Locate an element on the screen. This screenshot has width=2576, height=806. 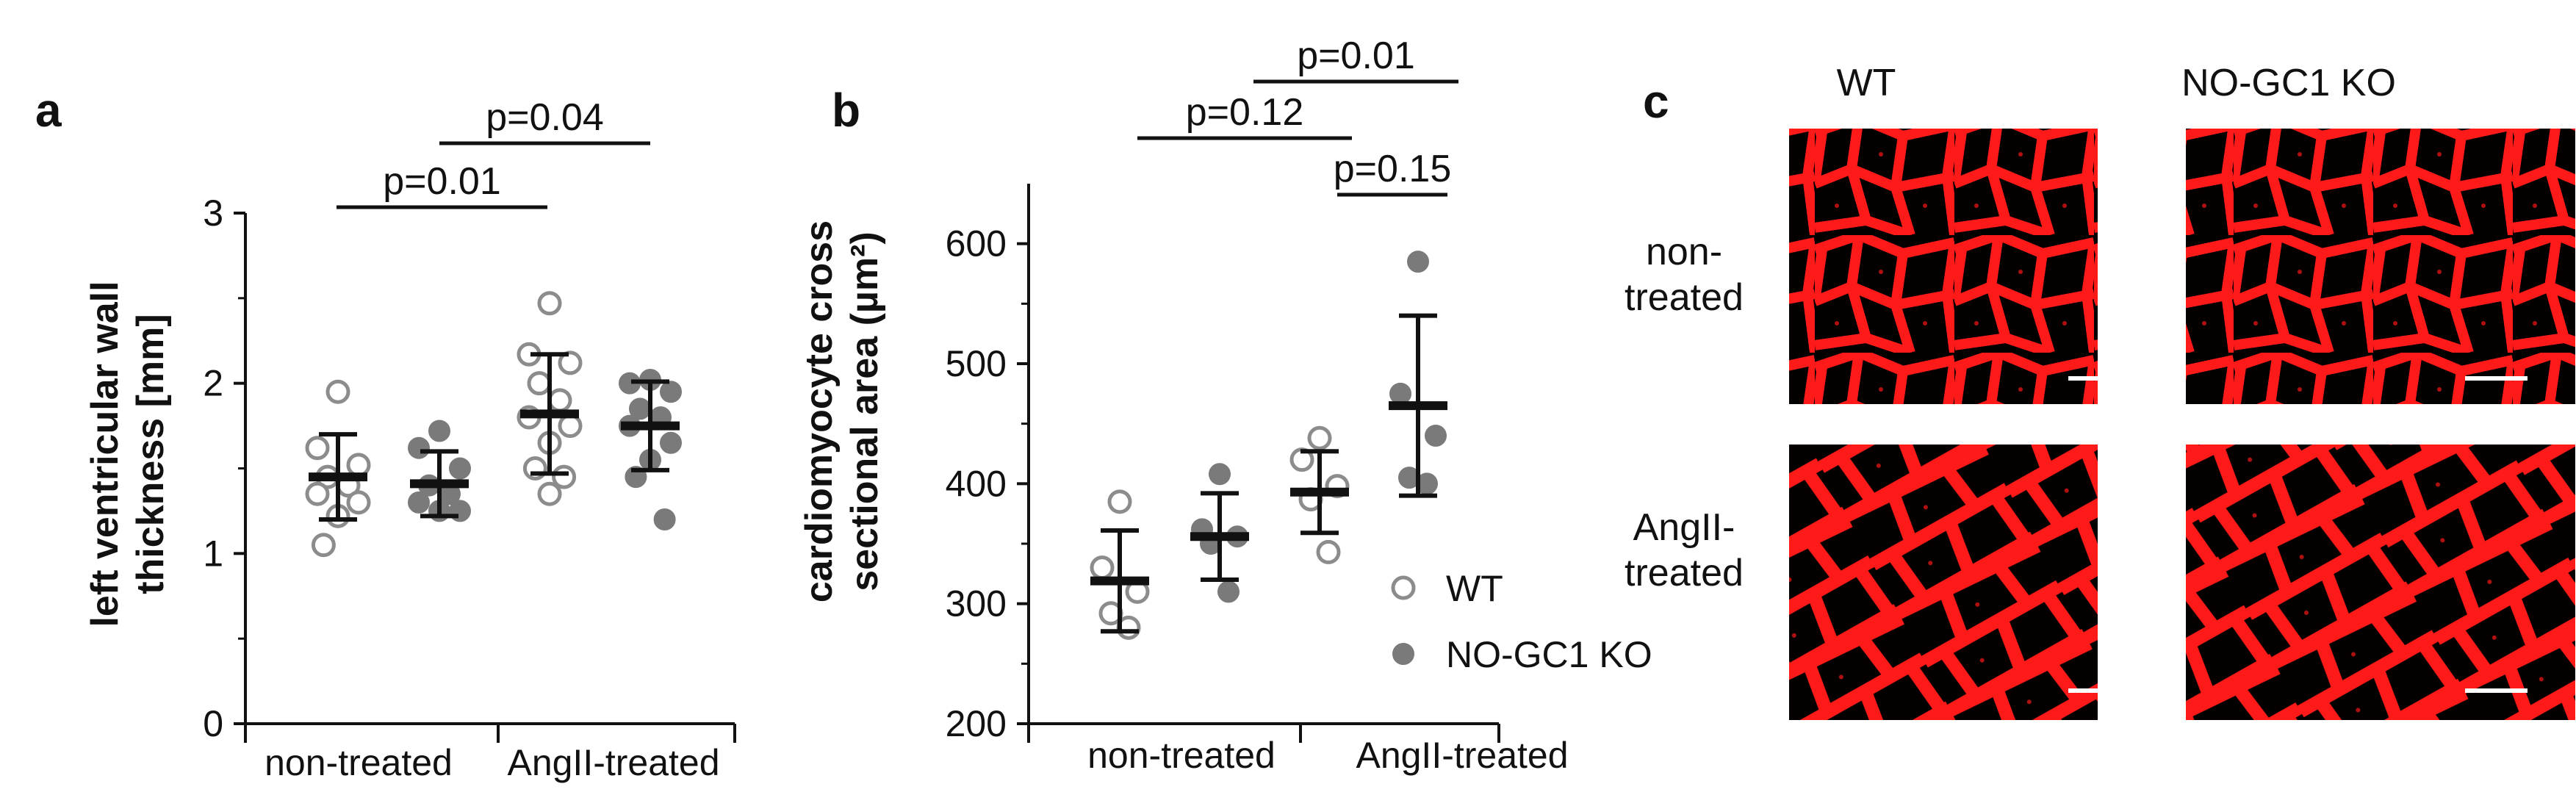
legend-label: WT is located at coordinates (1474, 588).